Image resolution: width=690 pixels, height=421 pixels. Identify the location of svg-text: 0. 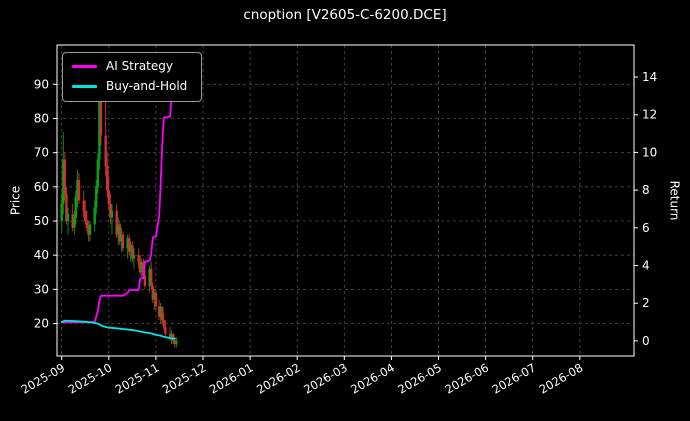
(646, 341).